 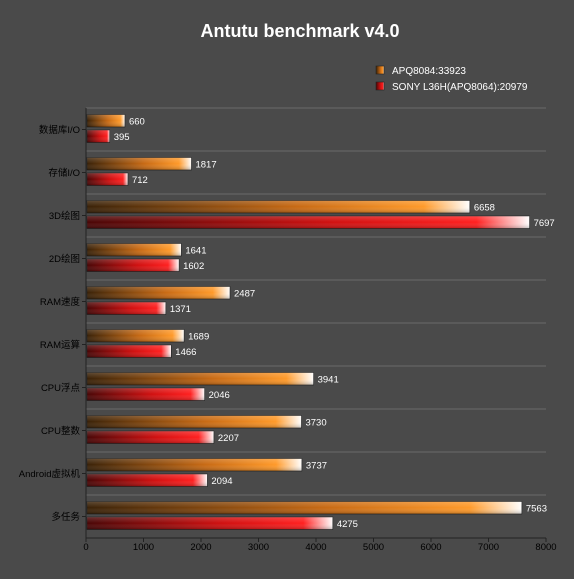 I want to click on legend-item-series-2: SONY L36H(APQ8064):20979, so click(x=451, y=87).